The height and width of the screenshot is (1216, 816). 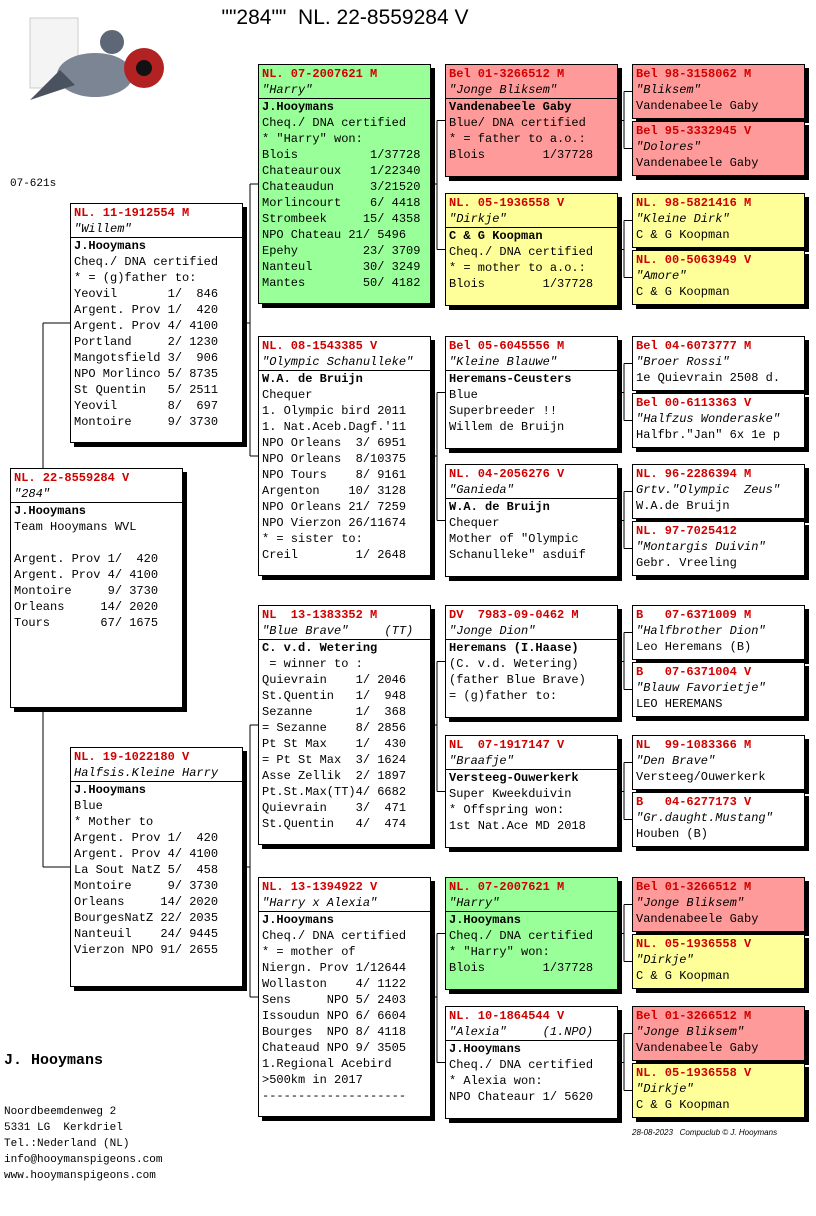 What do you see at coordinates (499, 952) in the screenshot?
I see `info-line: * "Harry" won:` at bounding box center [499, 952].